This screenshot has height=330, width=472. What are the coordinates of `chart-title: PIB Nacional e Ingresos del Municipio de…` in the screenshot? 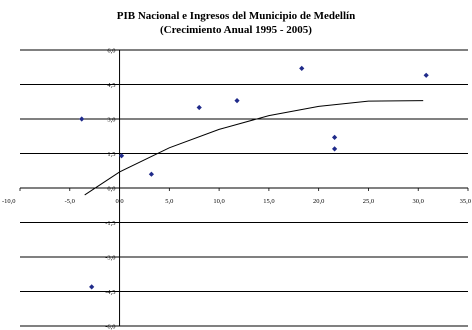 It's located at (236, 16).